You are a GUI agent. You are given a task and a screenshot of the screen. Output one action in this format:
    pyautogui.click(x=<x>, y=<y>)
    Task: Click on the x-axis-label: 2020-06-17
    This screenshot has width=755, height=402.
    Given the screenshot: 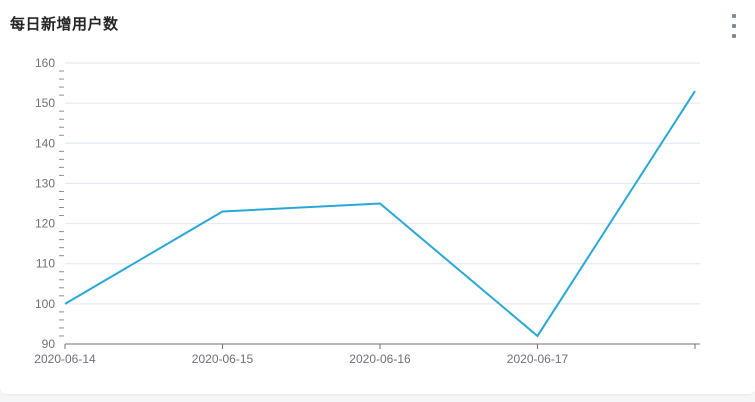 What is the action you would take?
    pyautogui.click(x=538, y=359)
    